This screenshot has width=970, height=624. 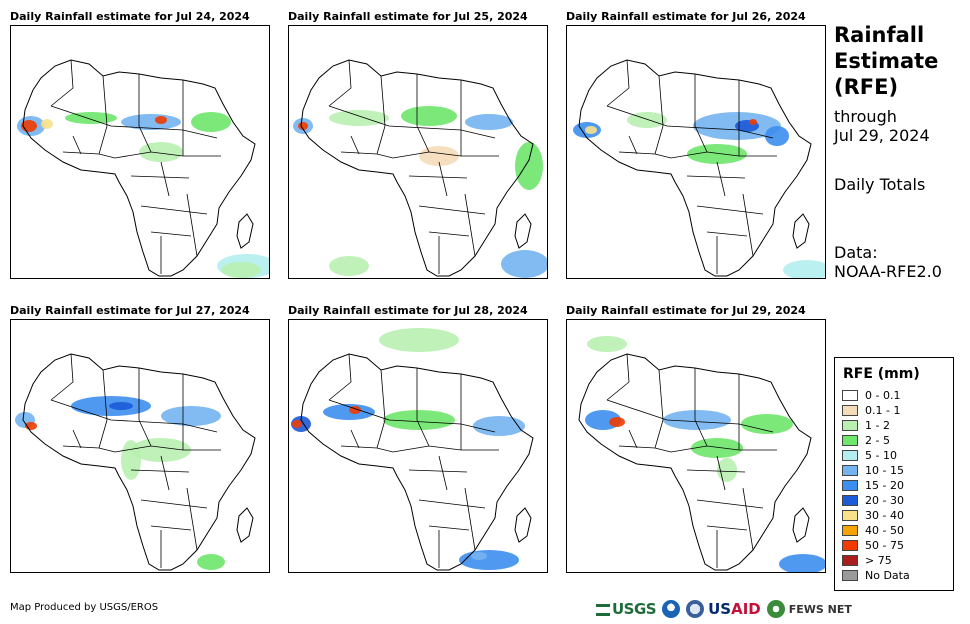 What do you see at coordinates (877, 440) in the screenshot?
I see `legend-label: 2 - 5` at bounding box center [877, 440].